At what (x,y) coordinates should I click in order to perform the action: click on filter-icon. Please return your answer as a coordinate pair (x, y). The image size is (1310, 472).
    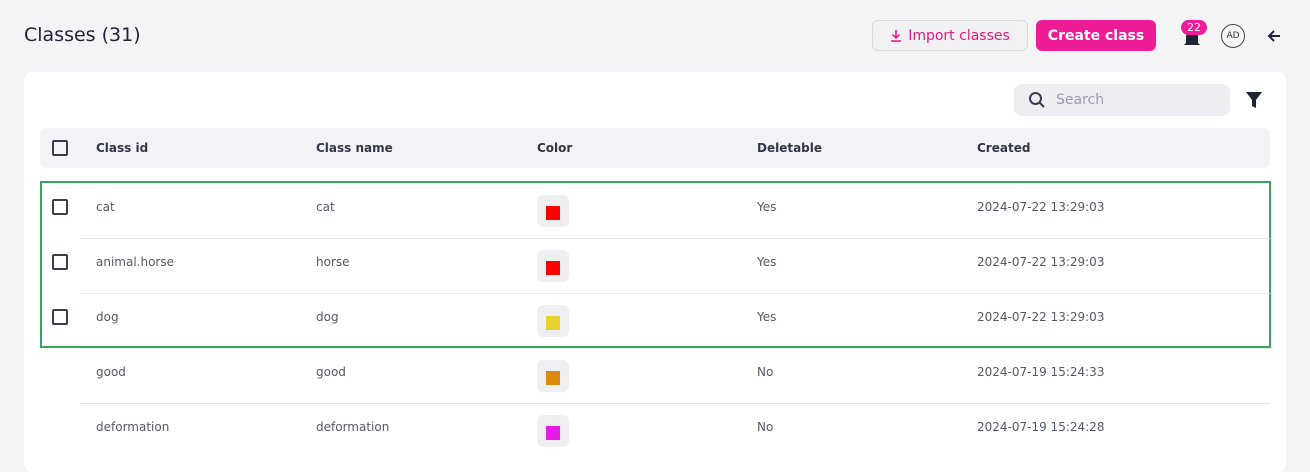
    Looking at the image, I should click on (1254, 100).